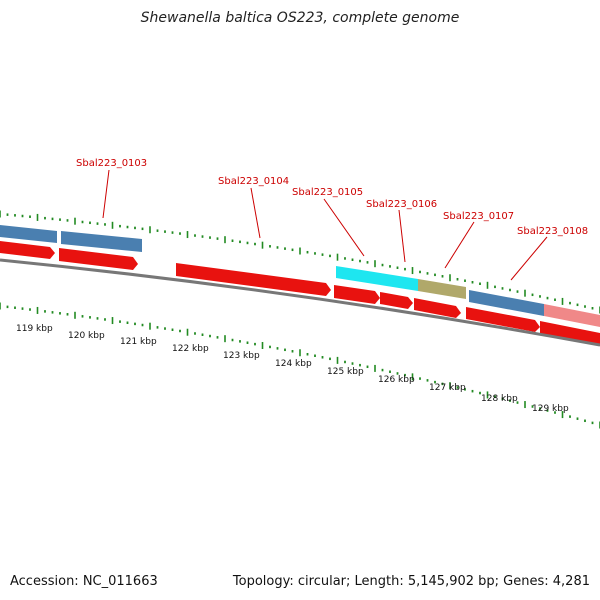 Image resolution: width=600 pixels, height=600 pixels. I want to click on genome-backbone, so click(300, 302).